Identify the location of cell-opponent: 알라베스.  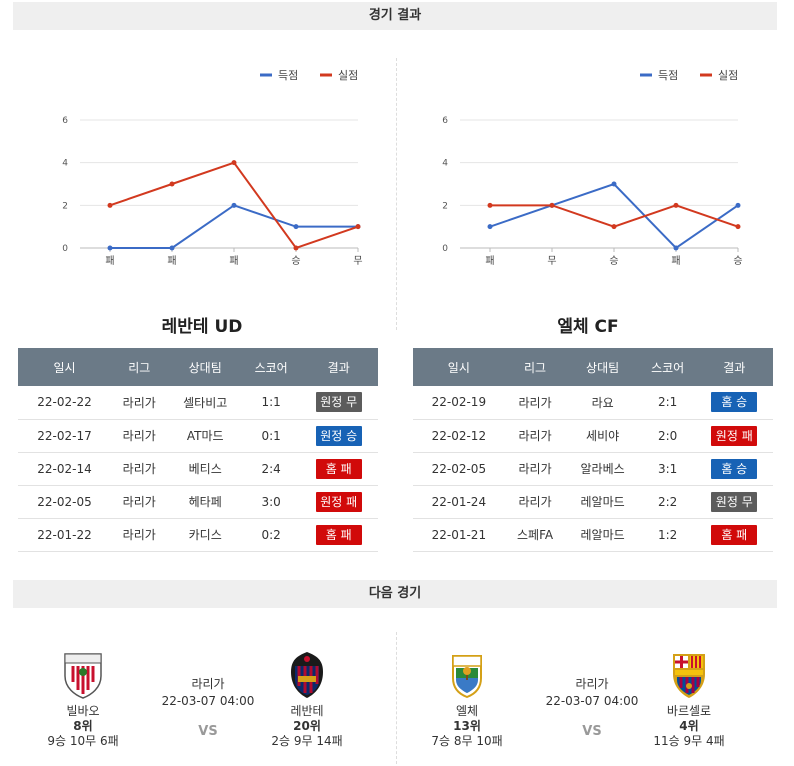
(602, 469).